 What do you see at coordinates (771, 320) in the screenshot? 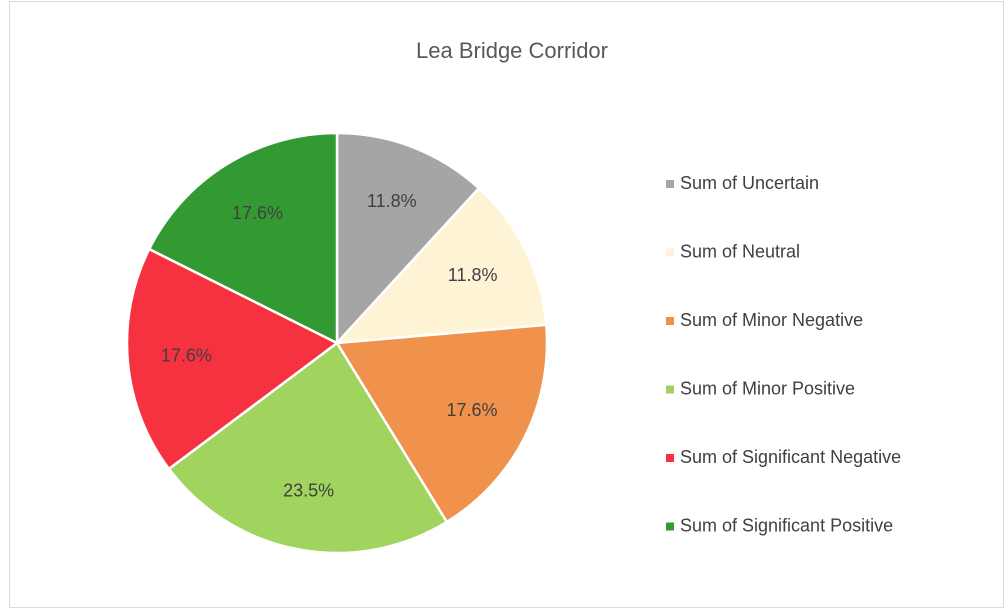
I see `legend-label: Sum of Minor Negative` at bounding box center [771, 320].